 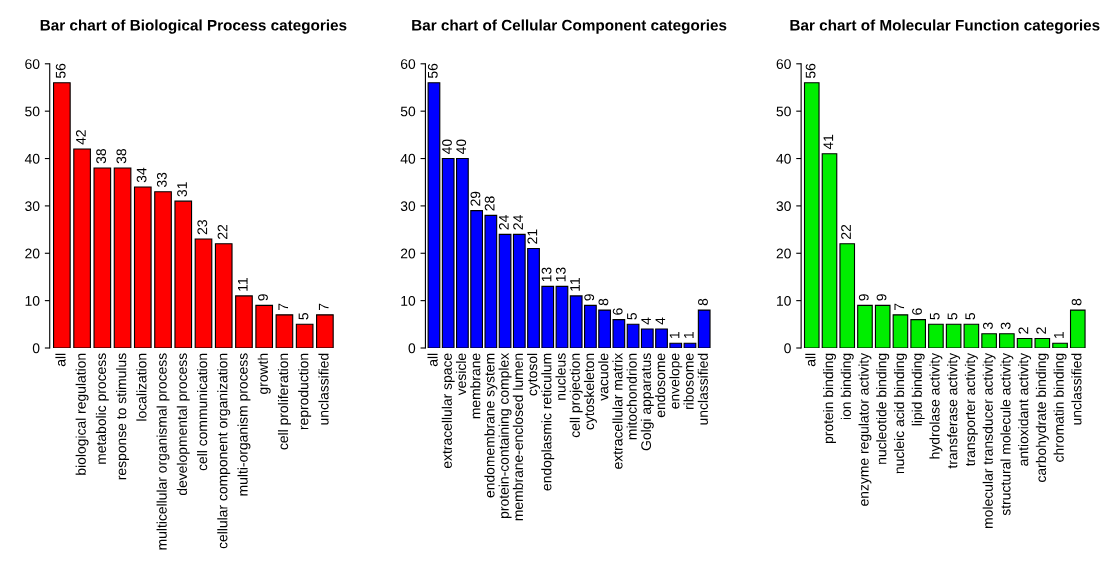 What do you see at coordinates (533, 374) in the screenshot?
I see `x-tick-label: cytosol` at bounding box center [533, 374].